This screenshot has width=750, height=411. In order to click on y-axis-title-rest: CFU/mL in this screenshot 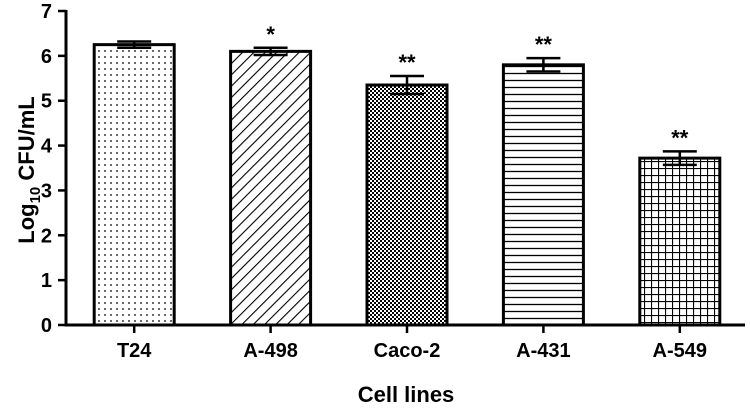, I will do `click(26, 141)`.